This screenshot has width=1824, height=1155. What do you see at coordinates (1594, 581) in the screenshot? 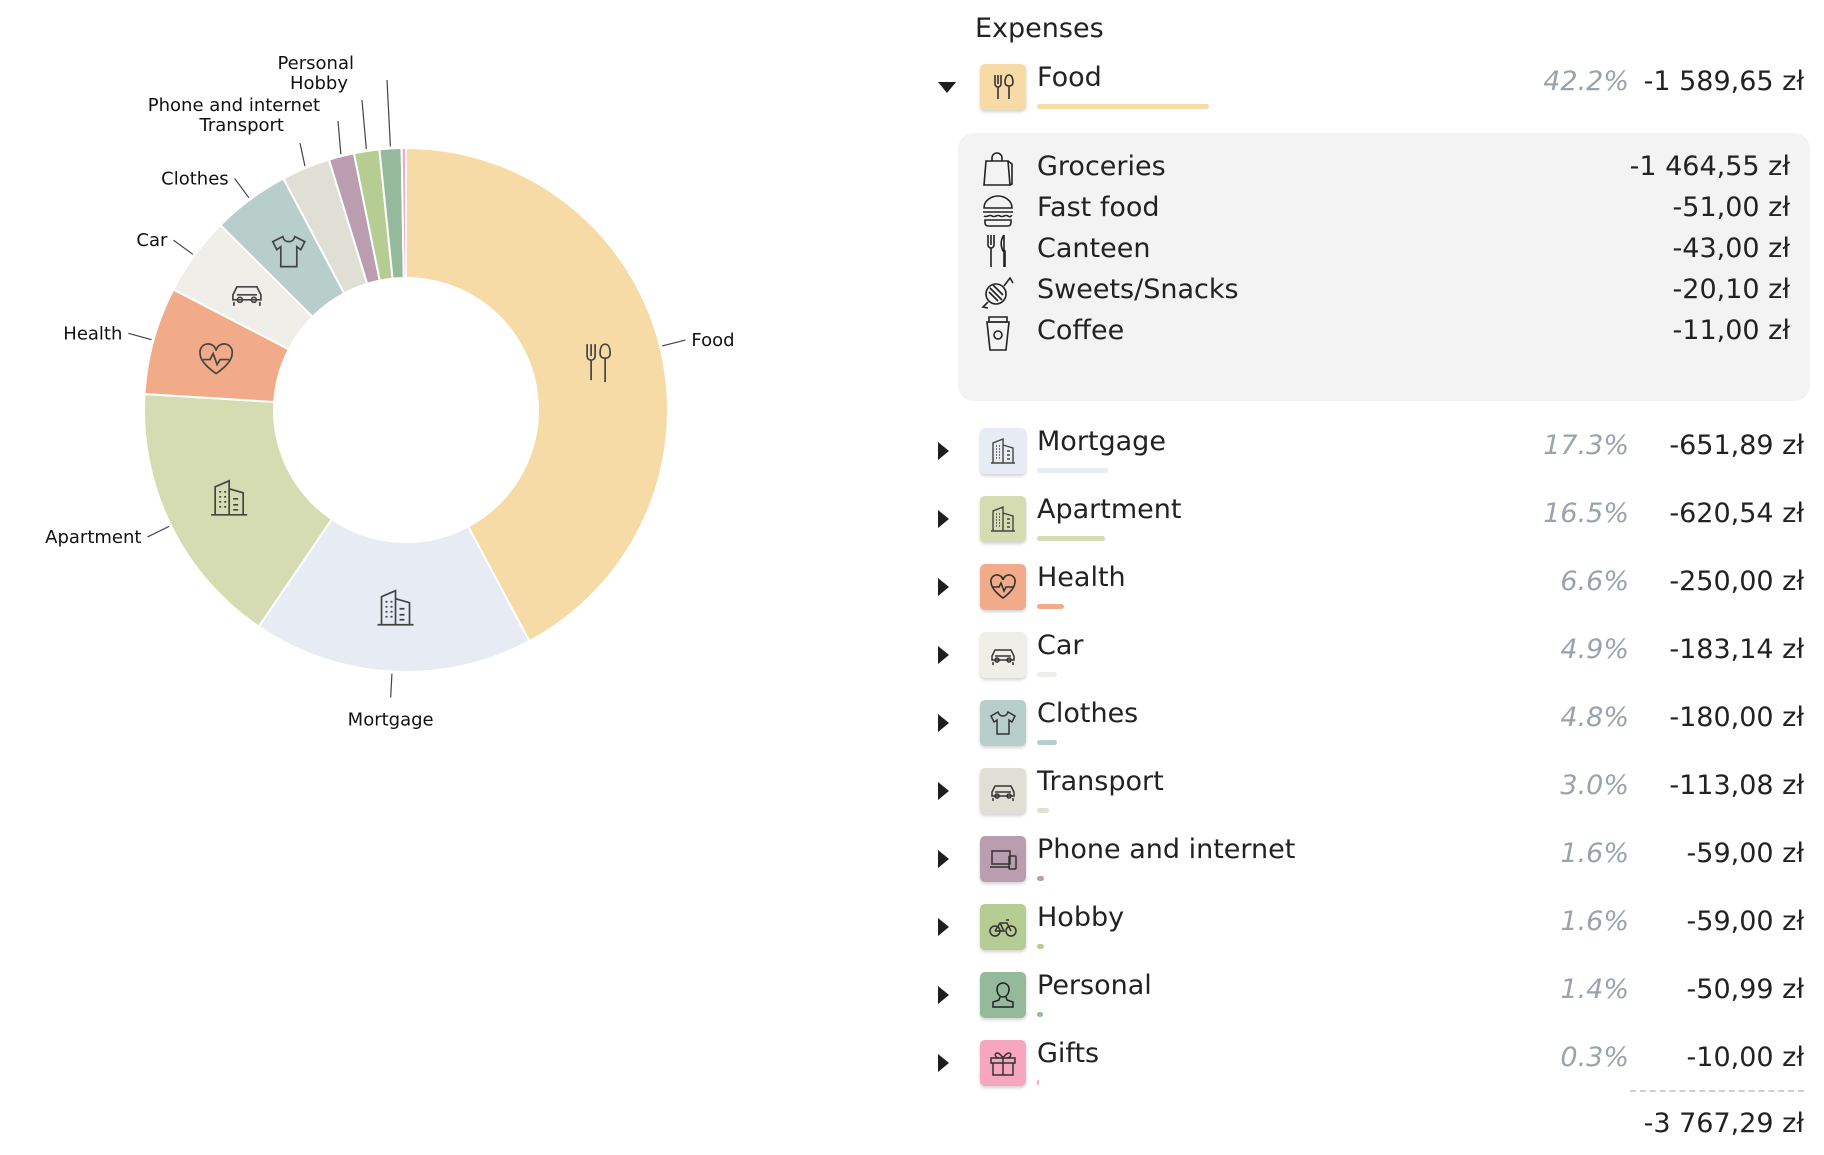
I see `category-percentage: 6.6%` at bounding box center [1594, 581].